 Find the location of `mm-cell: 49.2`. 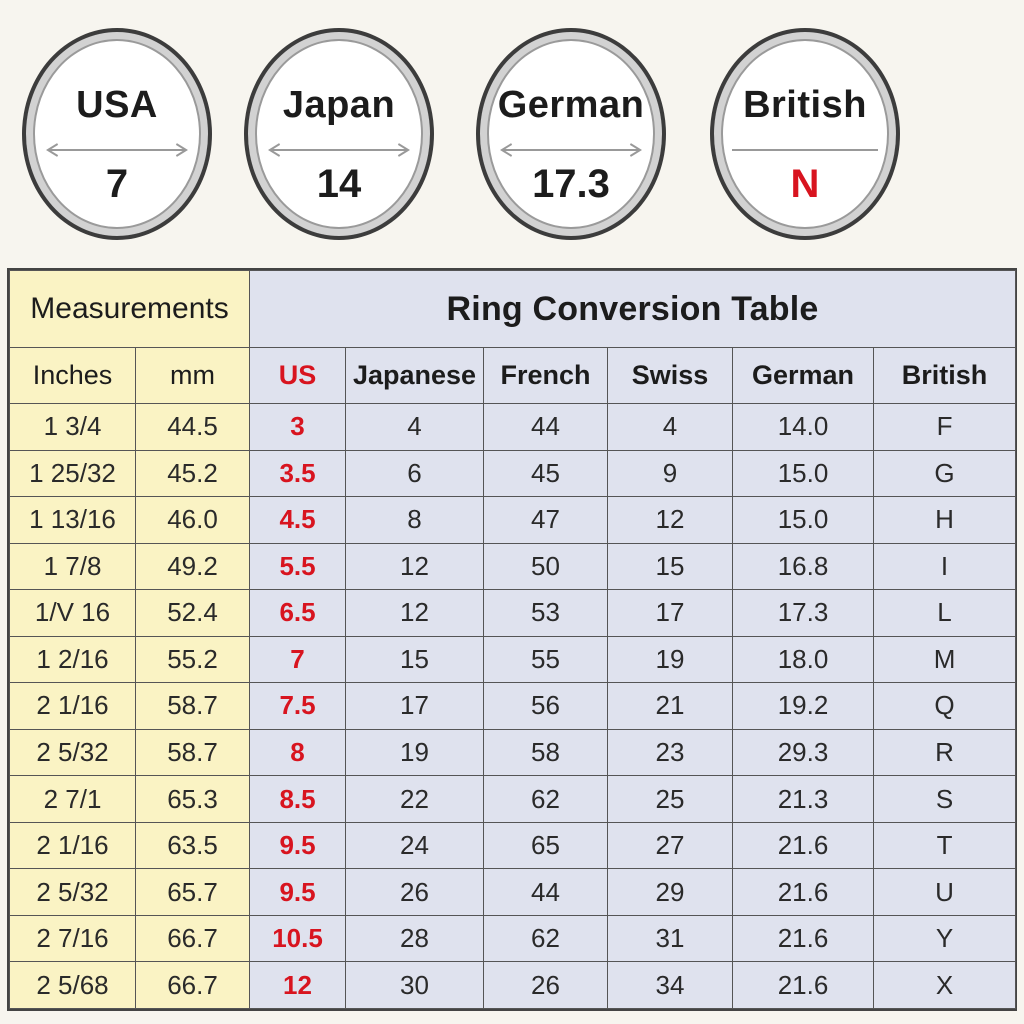

mm-cell: 49.2 is located at coordinates (192, 566).